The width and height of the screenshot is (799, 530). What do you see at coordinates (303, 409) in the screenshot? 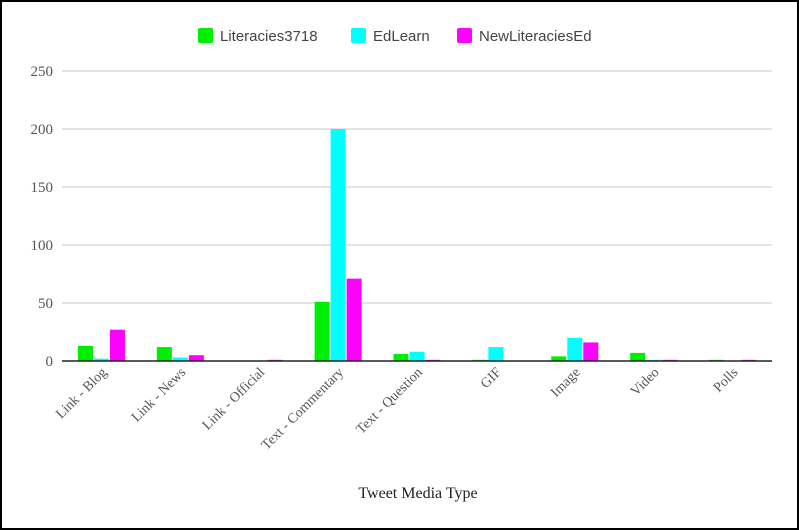
I see `x-tick-label: Text - Commentary` at bounding box center [303, 409].